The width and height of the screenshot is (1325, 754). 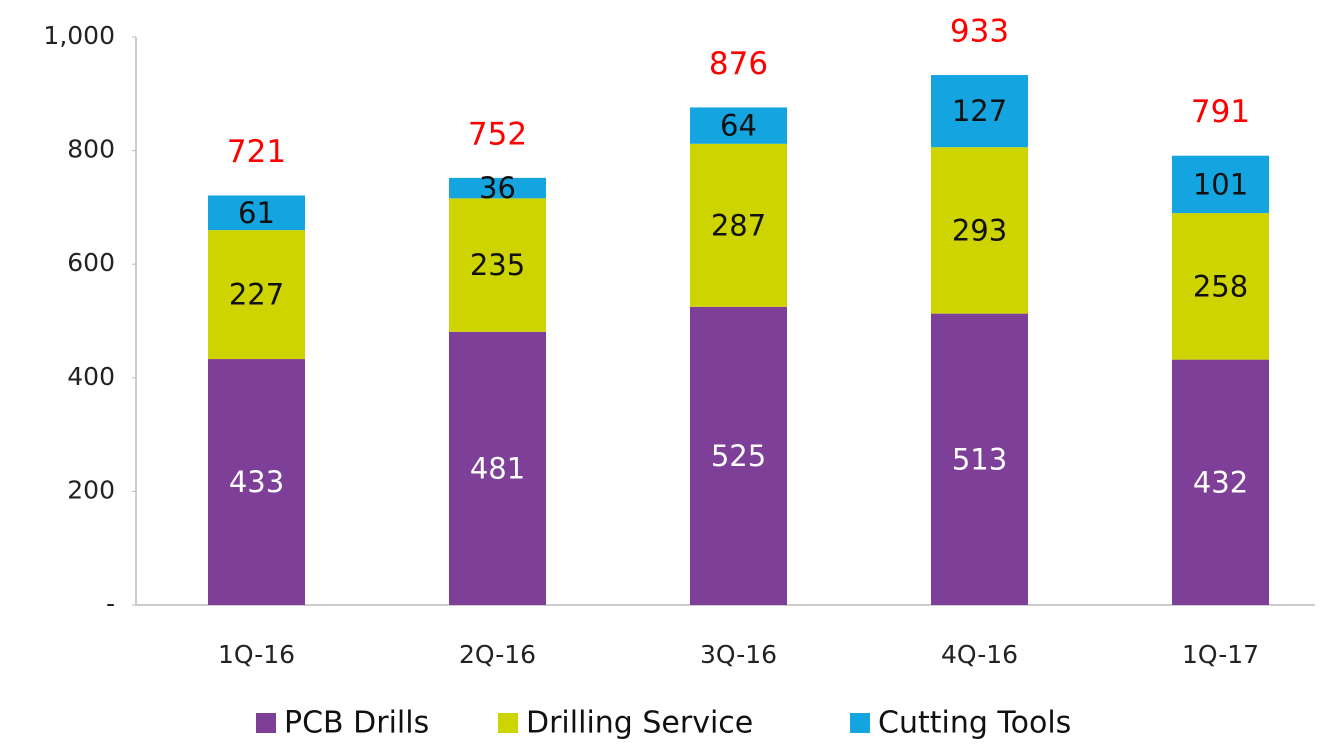 I want to click on total-label: 933, so click(x=979, y=32).